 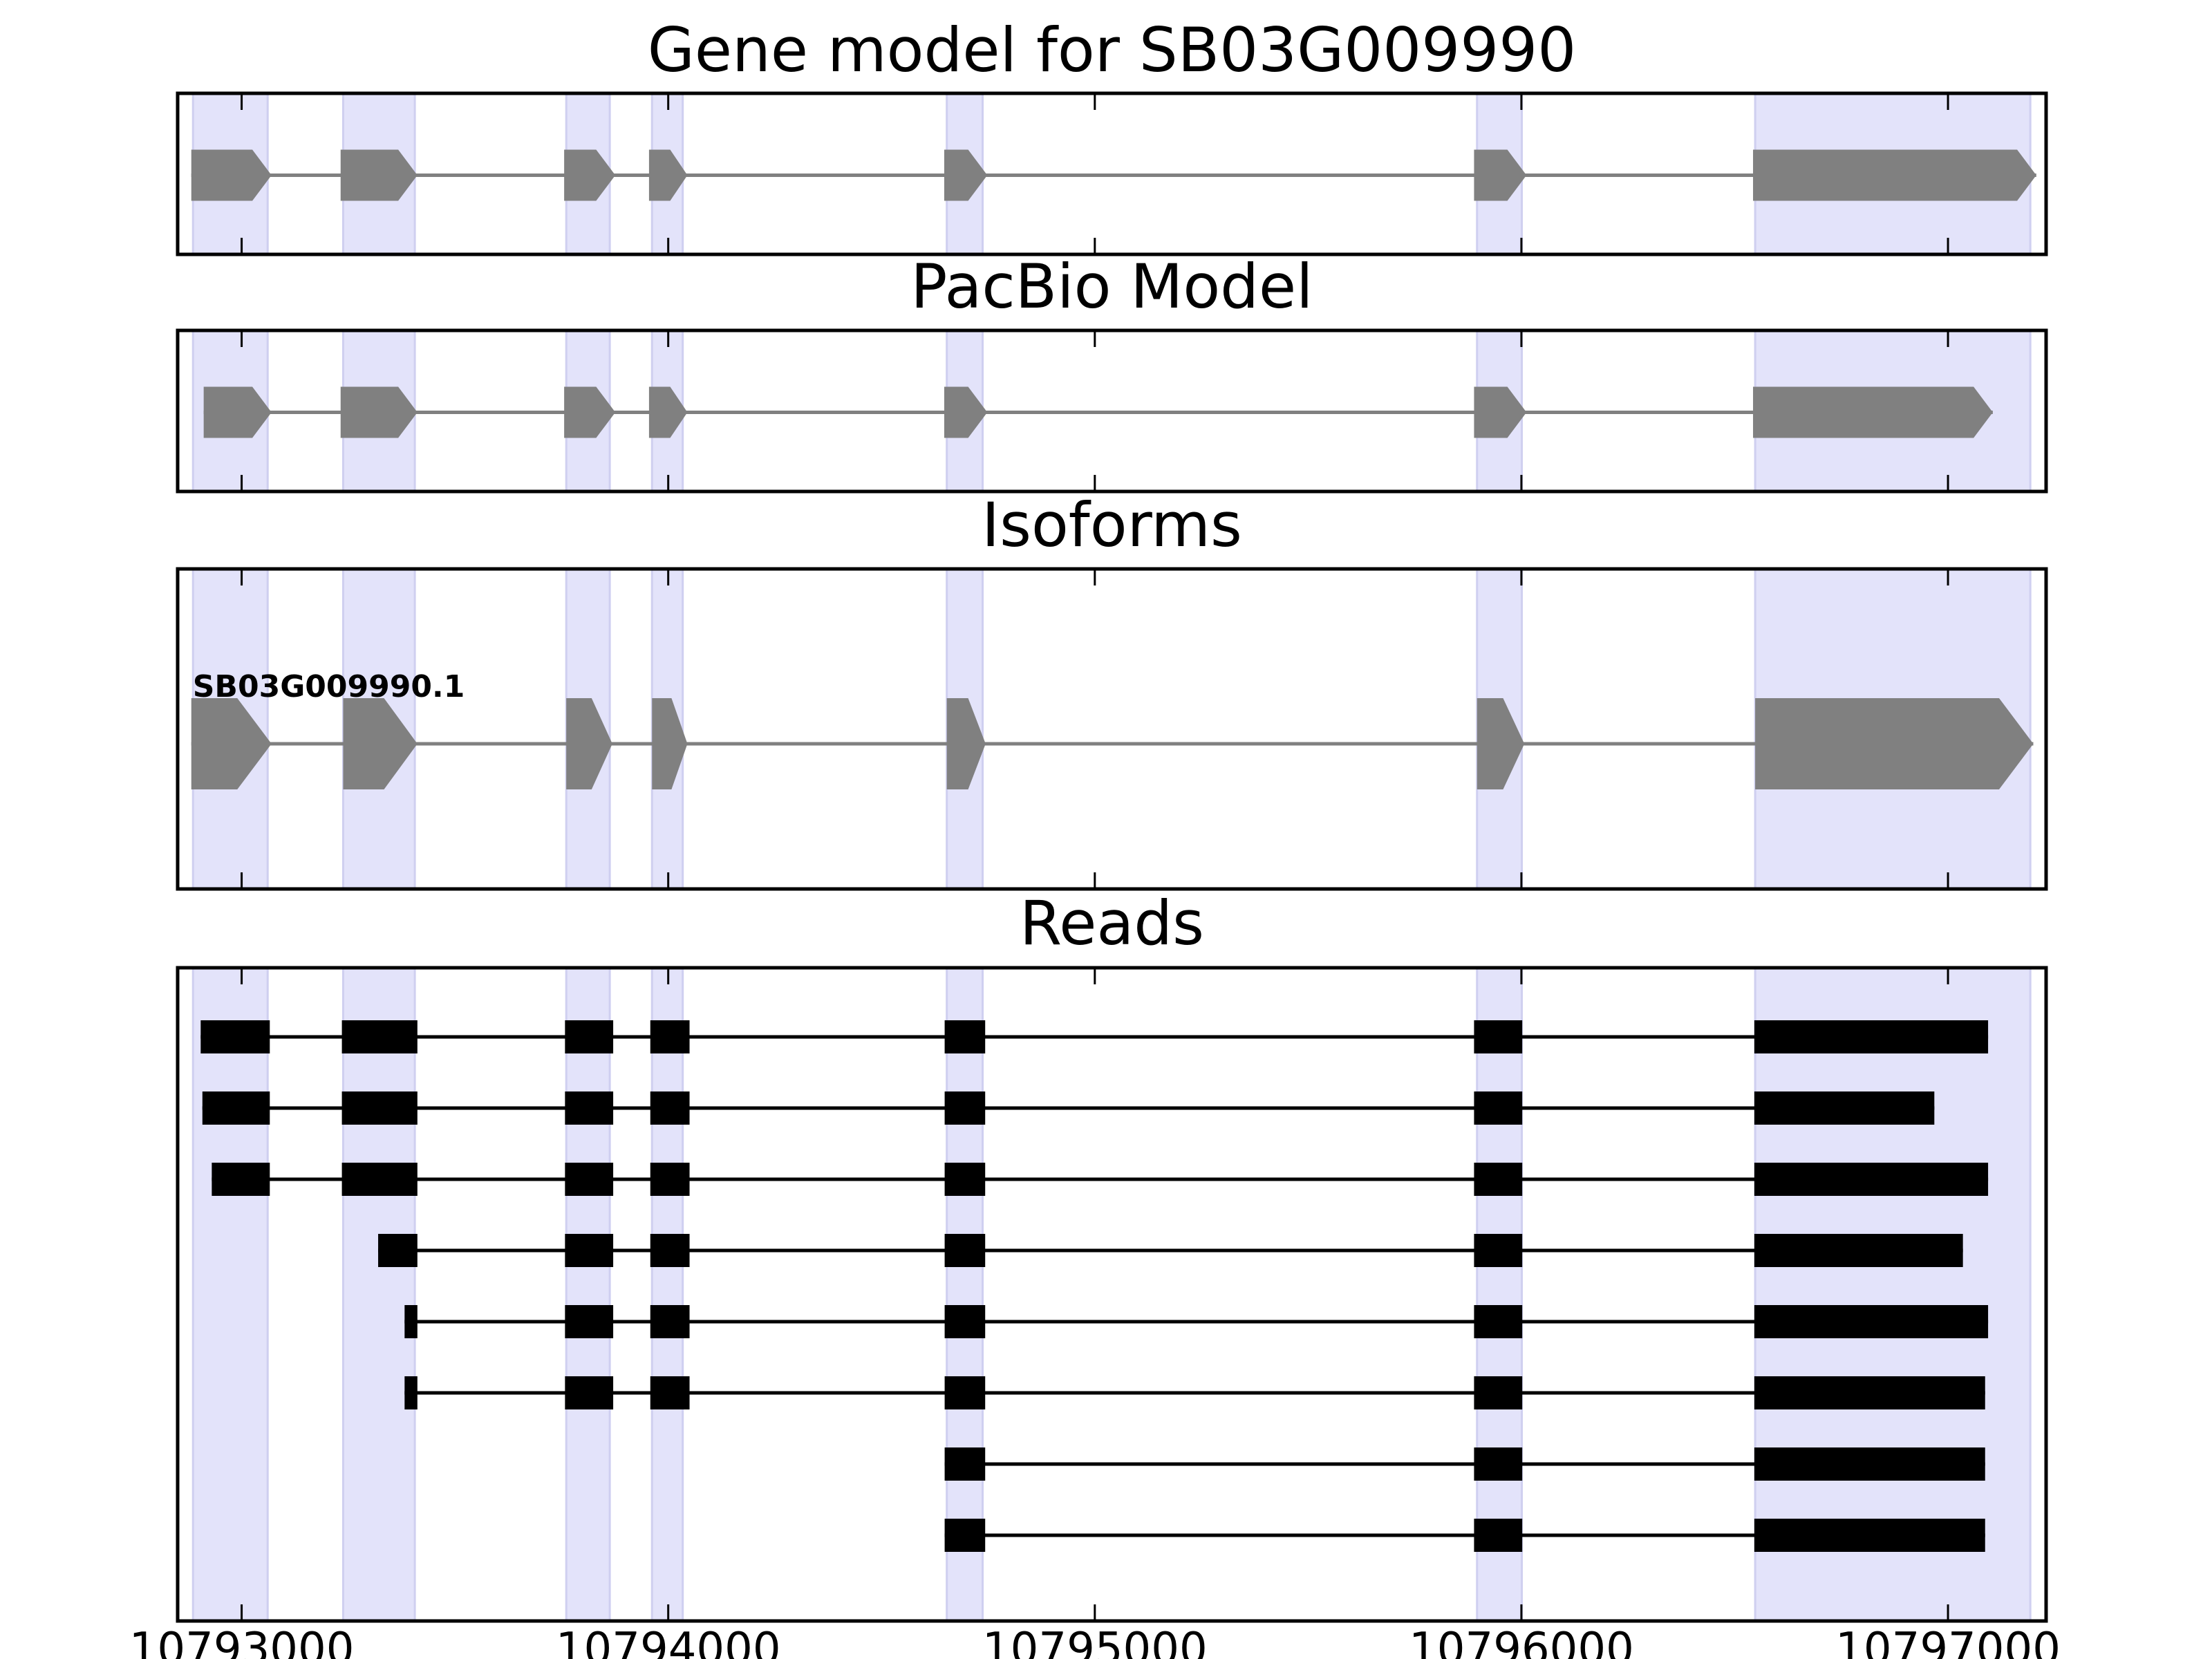 I want to click on xtick-label-4: 10796000, so click(x=1521, y=1642).